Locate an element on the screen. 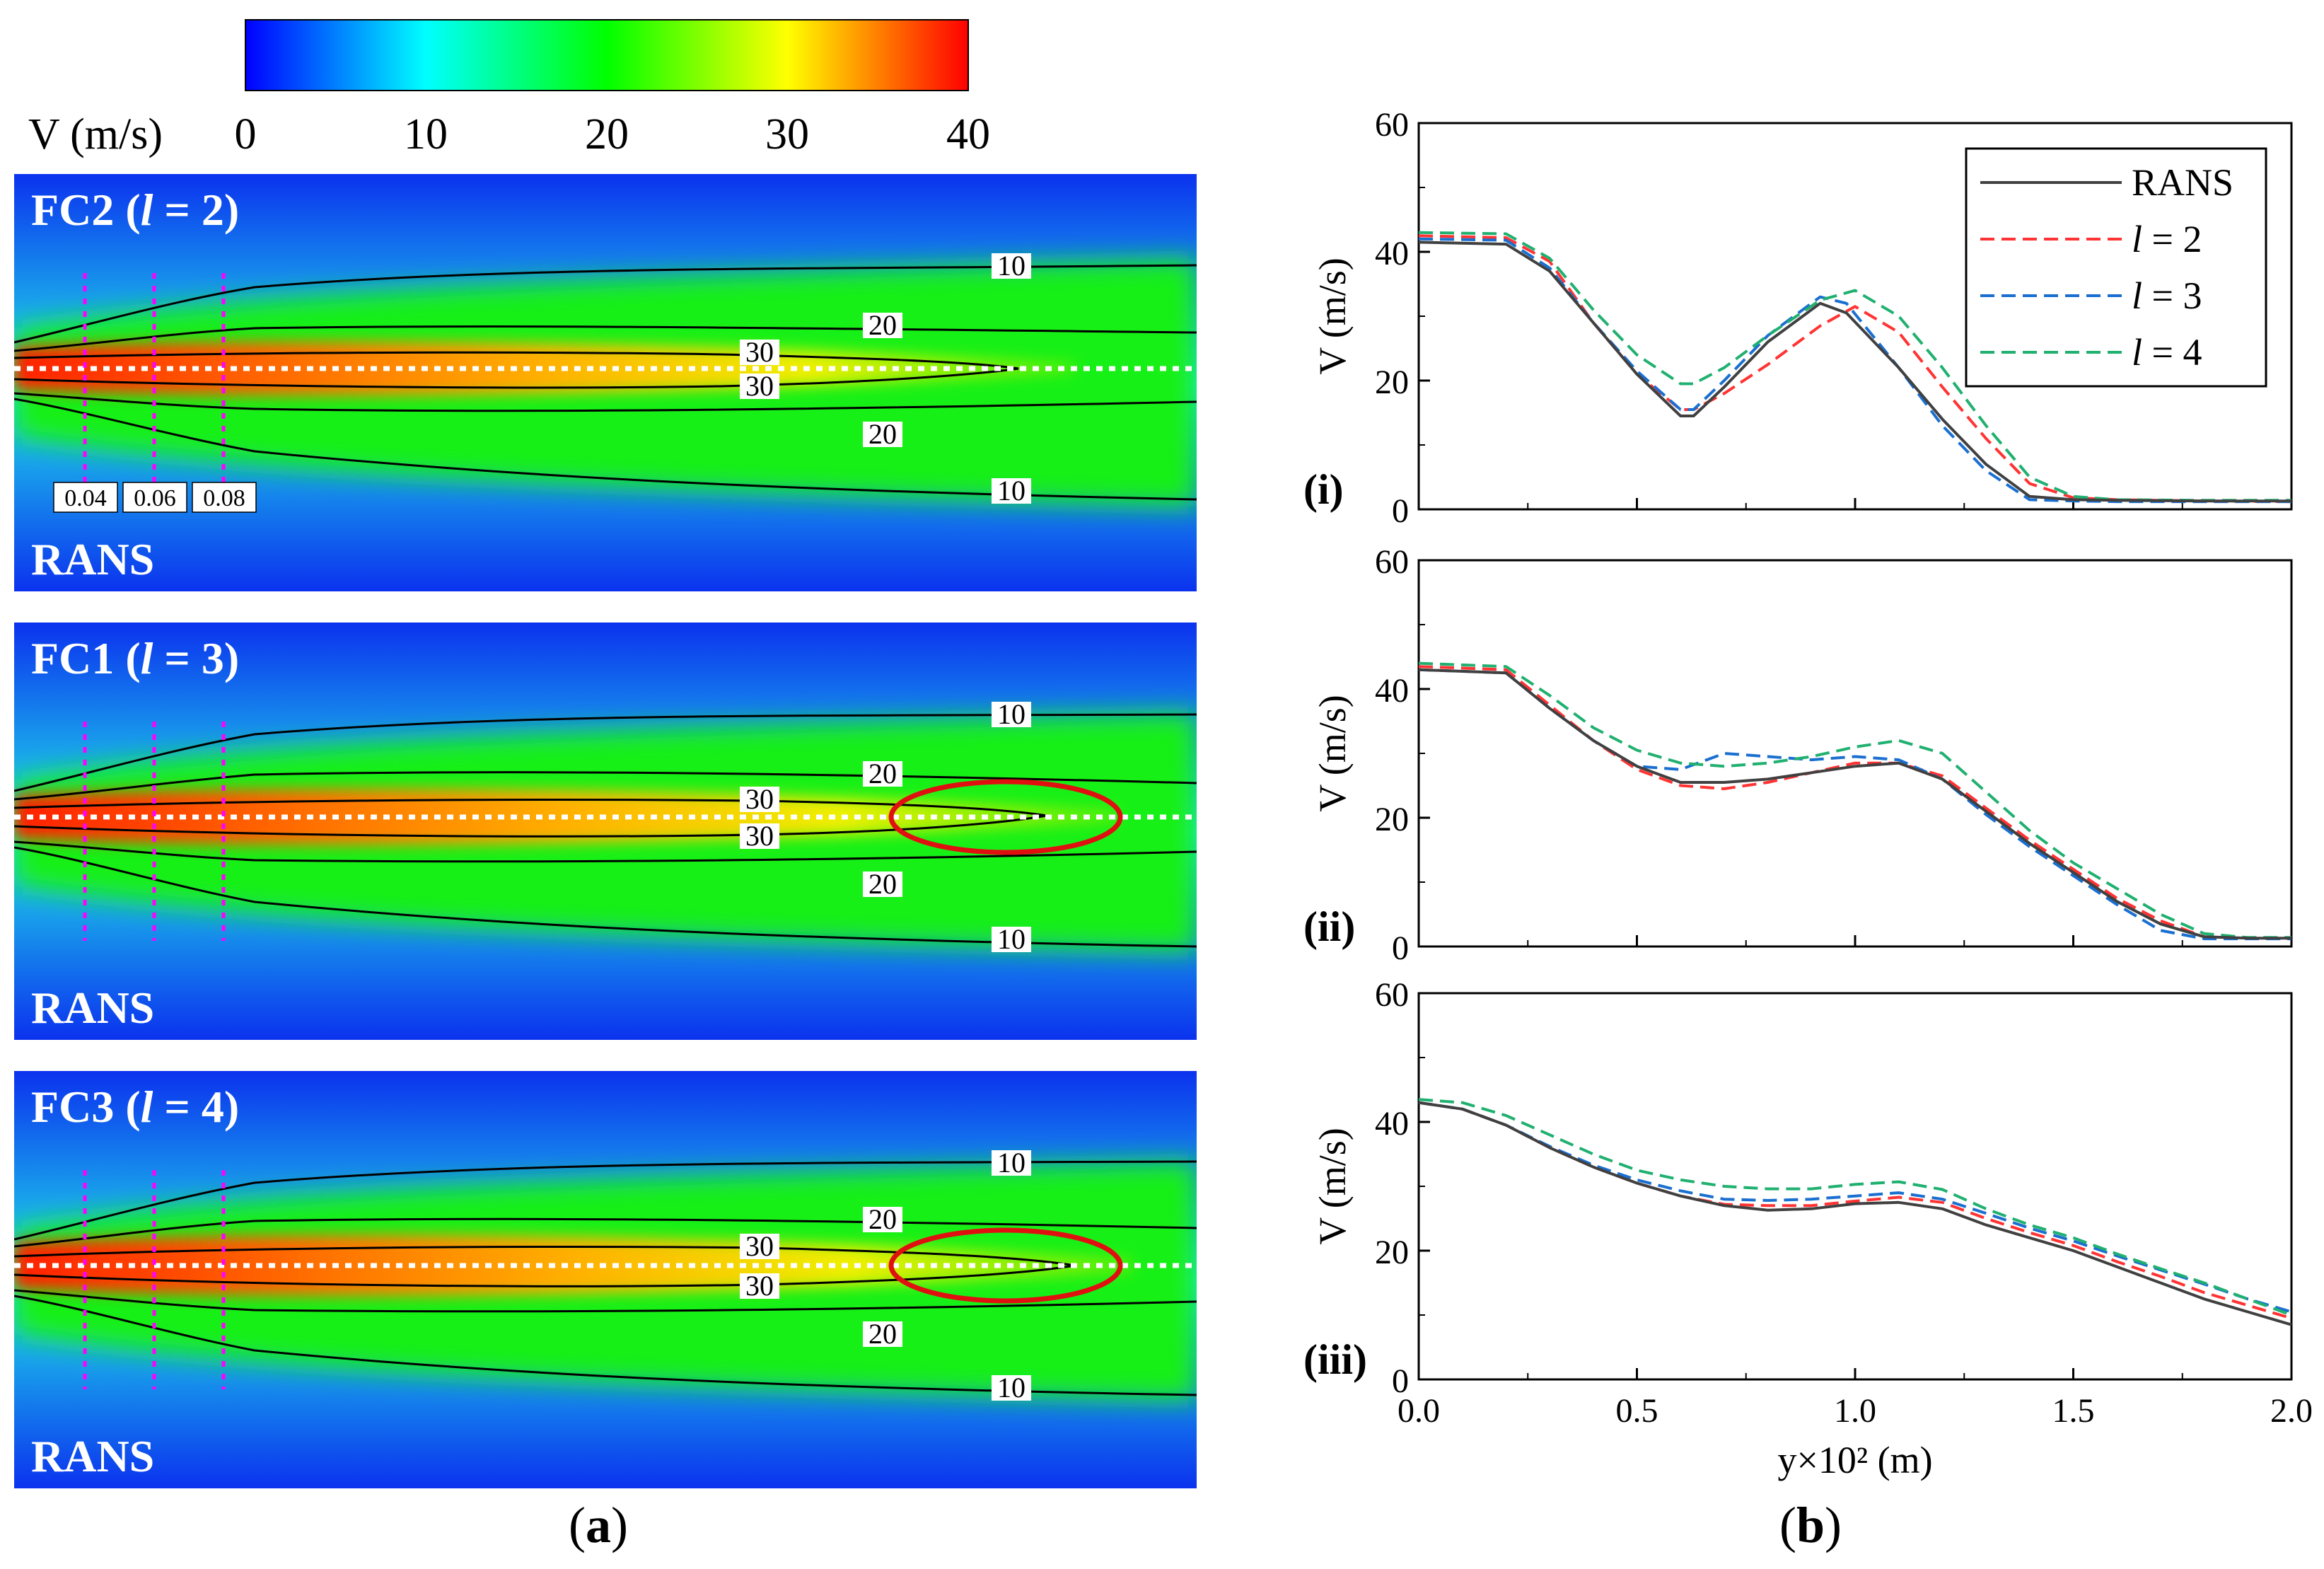 The width and height of the screenshot is (2324, 1569). colorbar-tick-20: 20 is located at coordinates (607, 134).